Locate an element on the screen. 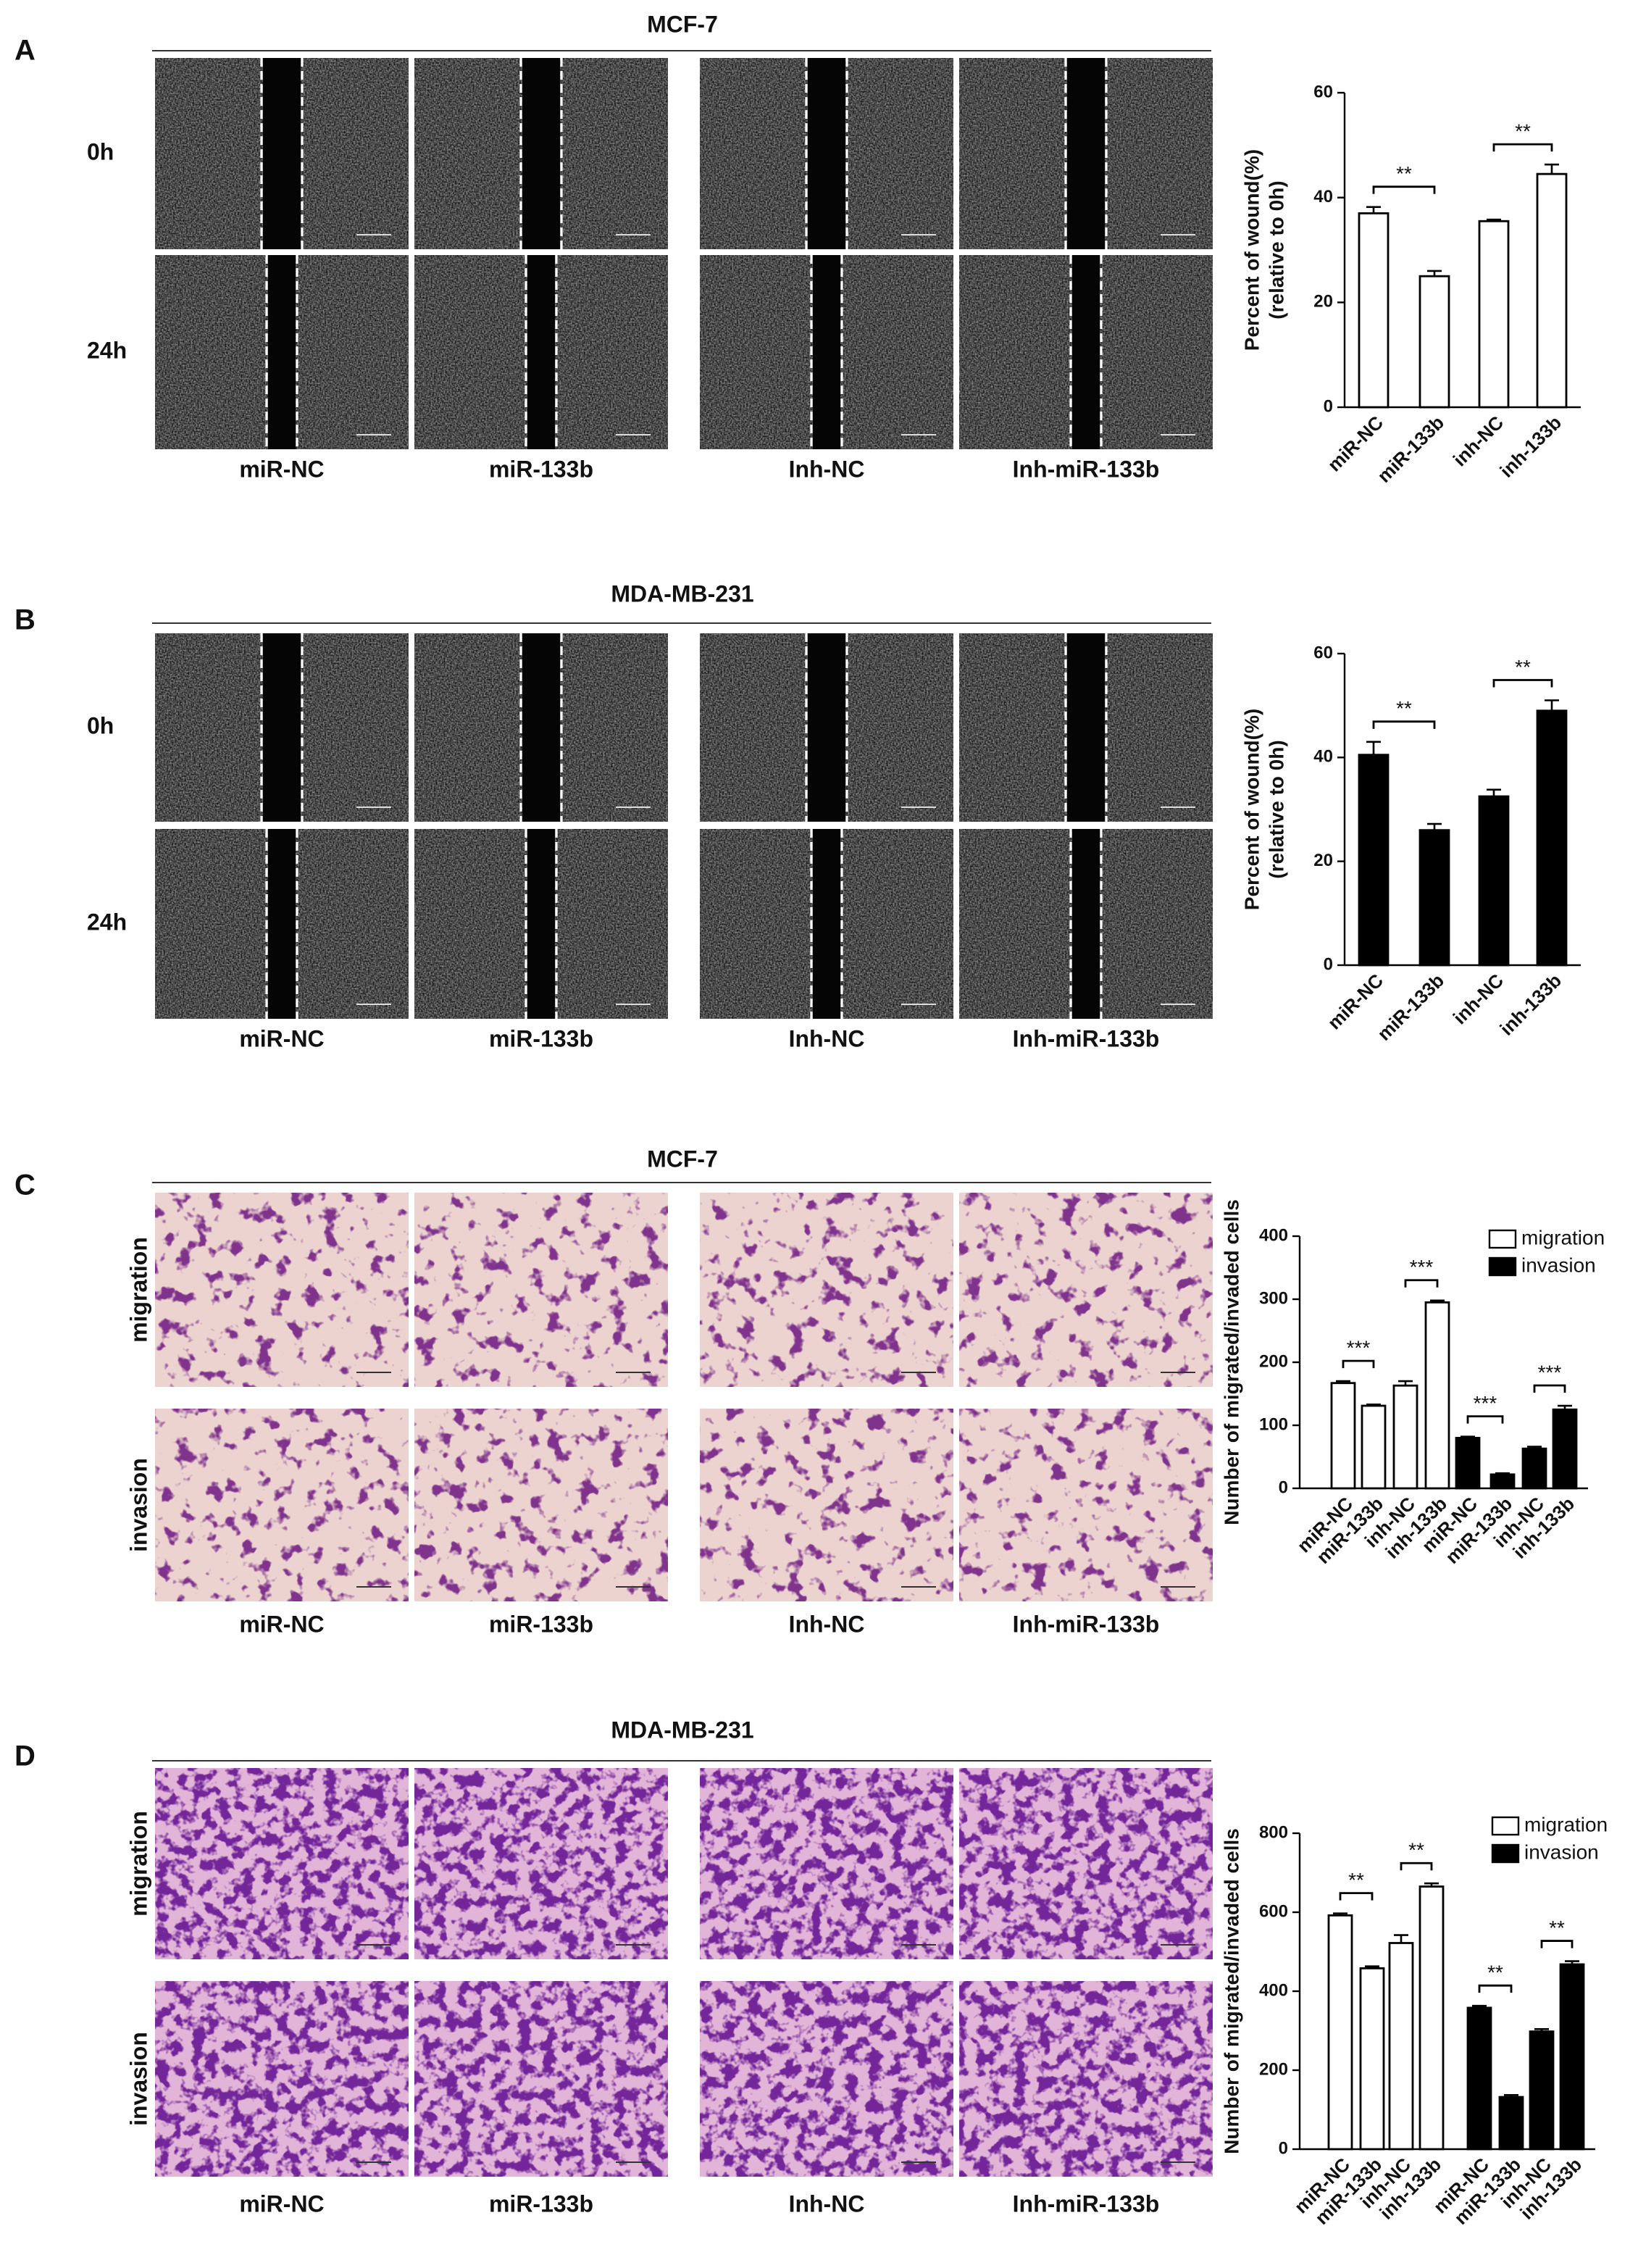  y-axis-label: Percent of wound(%) is located at coordinates (1251, 809).